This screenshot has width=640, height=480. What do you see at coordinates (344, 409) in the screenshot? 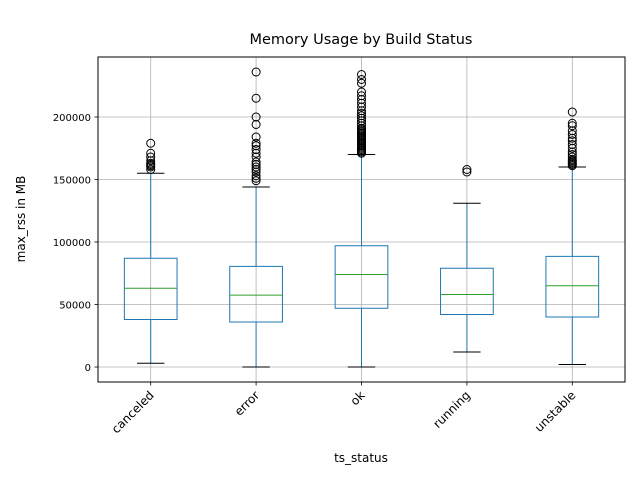
I see `x-axis-ticks: canceled error ok running unstable` at bounding box center [344, 409].